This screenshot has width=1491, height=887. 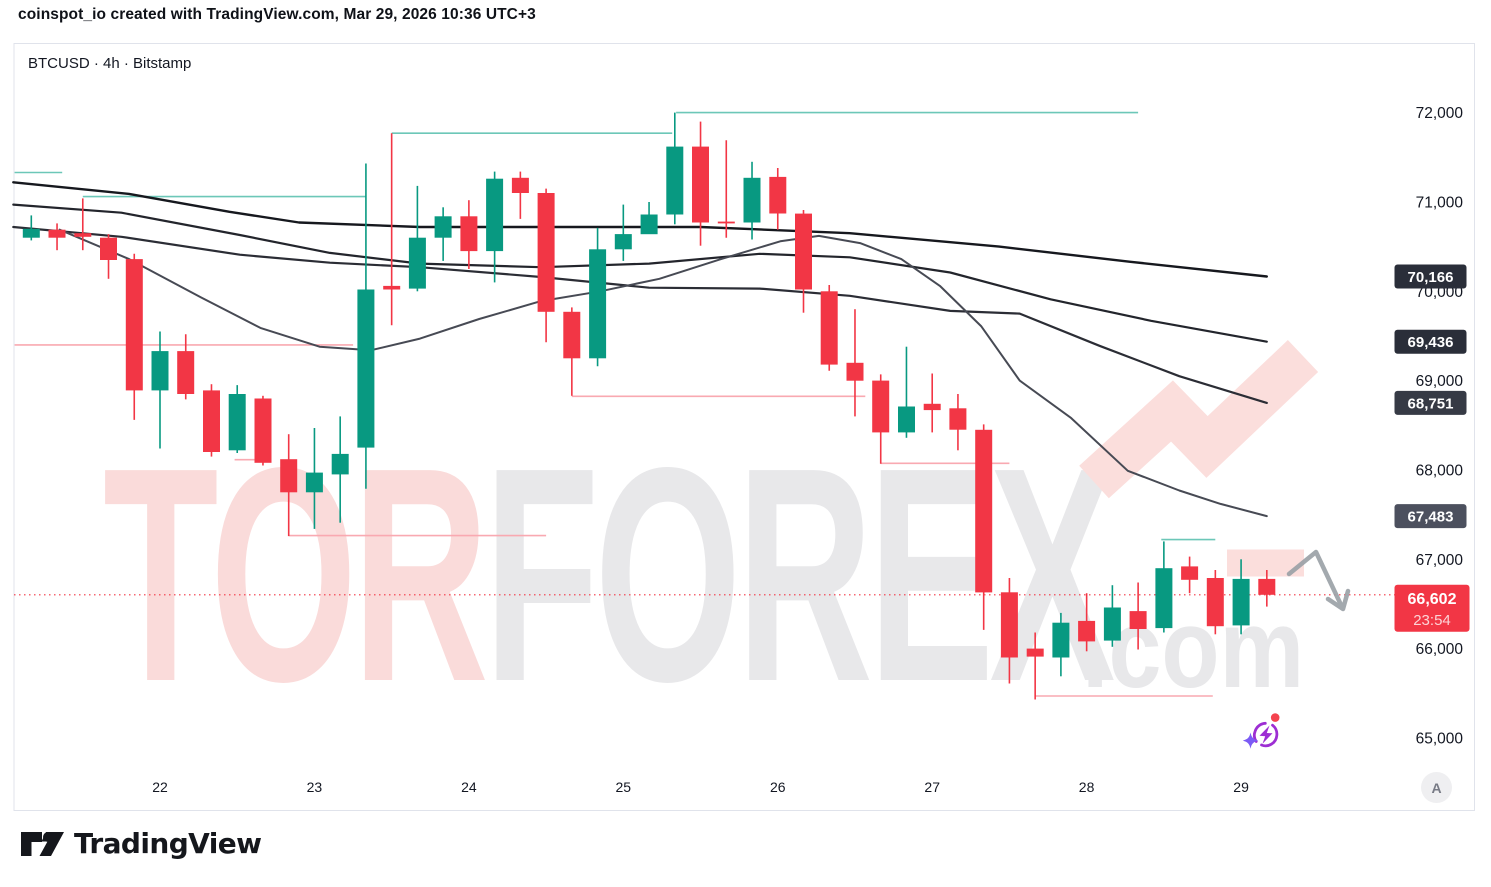 I want to click on price-tick-label: 65,000, so click(x=1440, y=739).